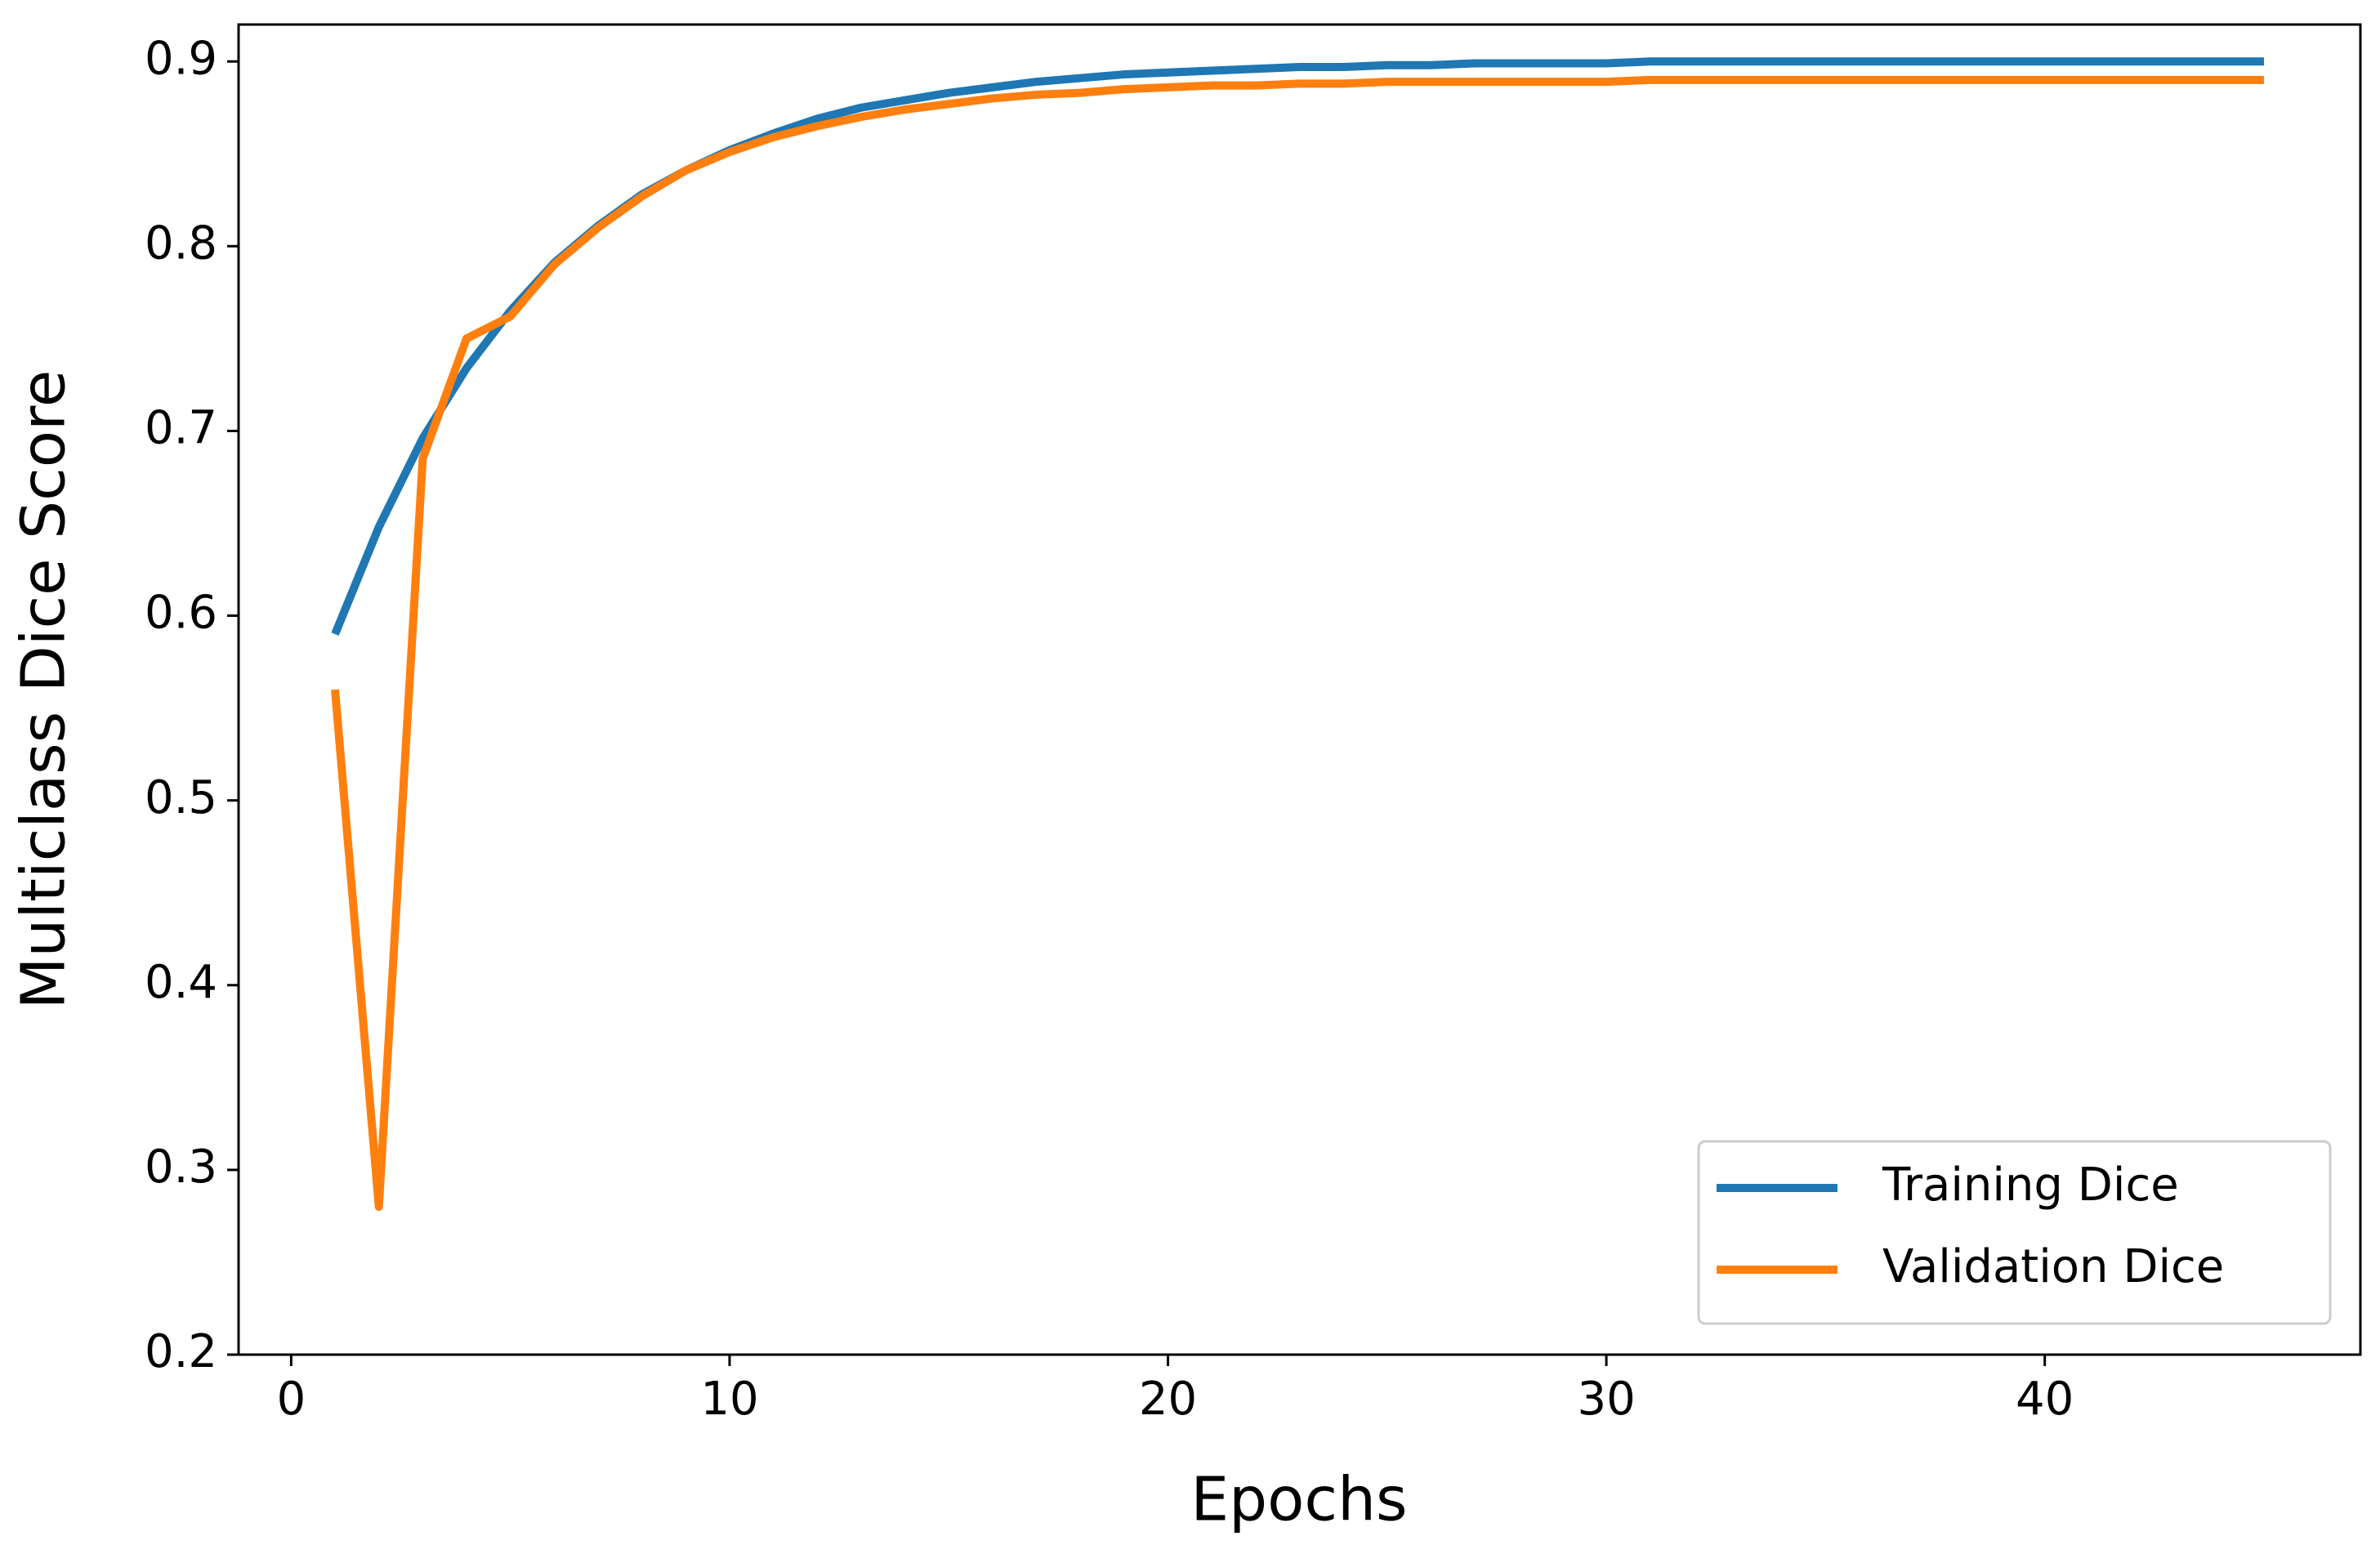 This screenshot has height=1554, width=2380. Describe the element at coordinates (181, 243) in the screenshot. I see `y-tick-label: 0.8` at that location.